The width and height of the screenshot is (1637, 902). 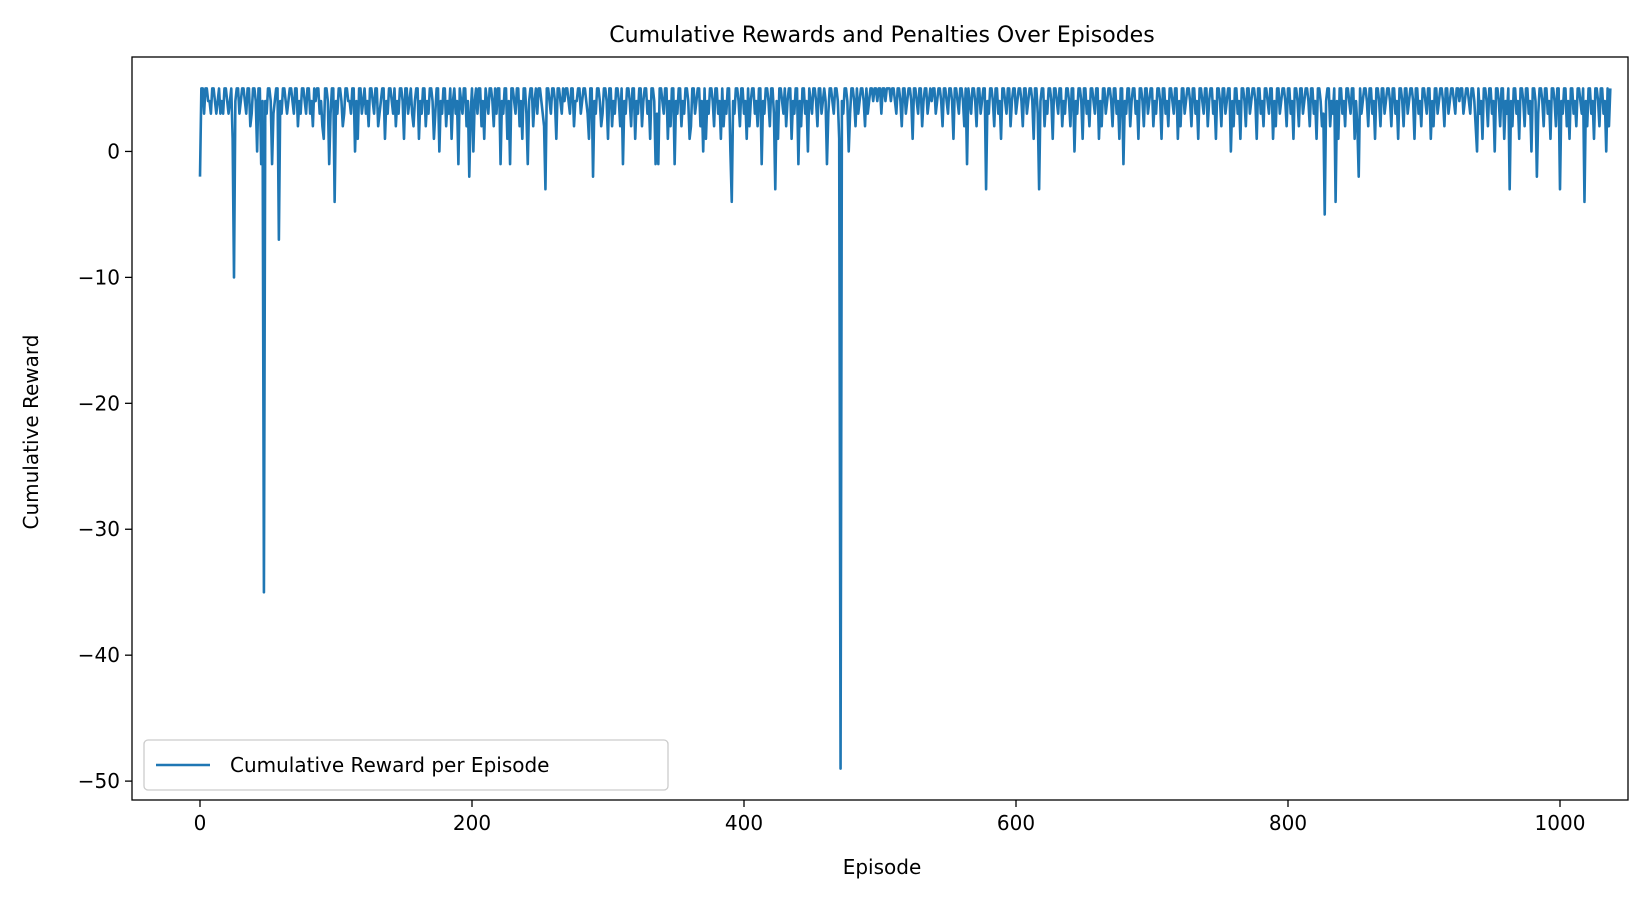 What do you see at coordinates (31, 432) in the screenshot?
I see `y-axis-label: Cumulative Reward` at bounding box center [31, 432].